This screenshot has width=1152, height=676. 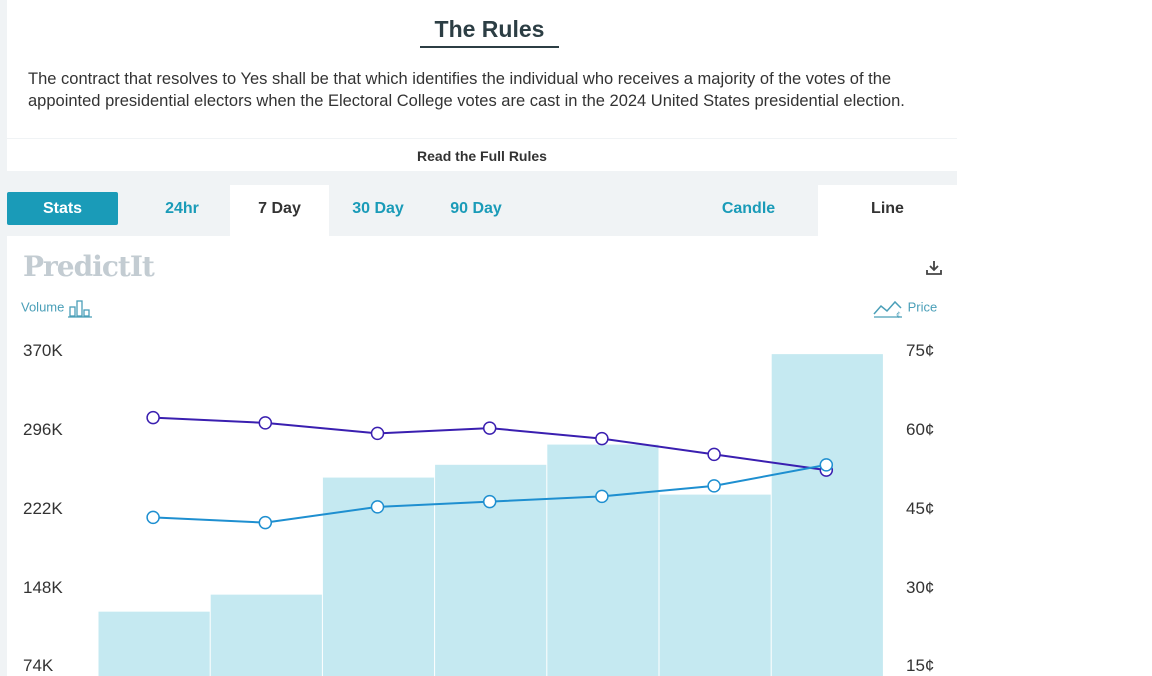 What do you see at coordinates (934, 268) in the screenshot?
I see `download-icon` at bounding box center [934, 268].